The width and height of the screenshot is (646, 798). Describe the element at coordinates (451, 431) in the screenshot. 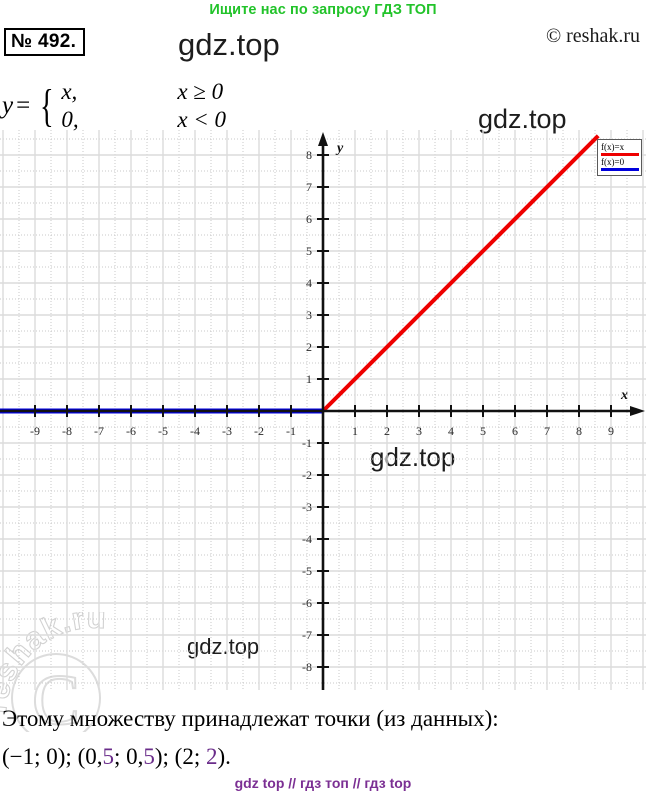

I see `x-tick-label: 4` at that location.